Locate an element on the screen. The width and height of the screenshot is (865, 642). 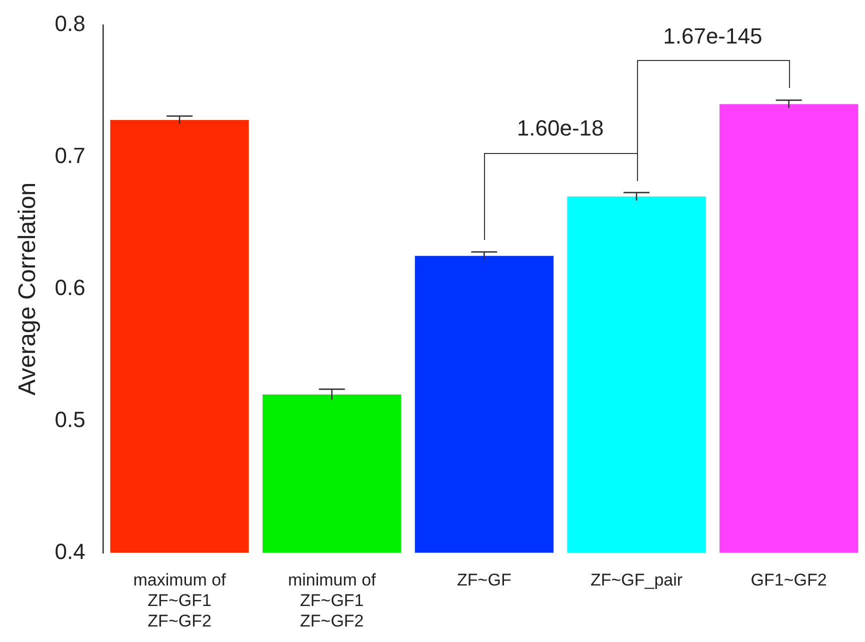
y-tick-label: 0.4 is located at coordinates (70, 551).